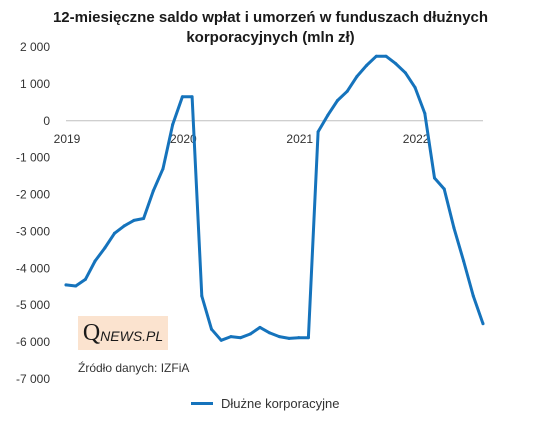 The width and height of the screenshot is (541, 425). What do you see at coordinates (33, 158) in the screenshot?
I see `y-tick-label: -1 000` at bounding box center [33, 158].